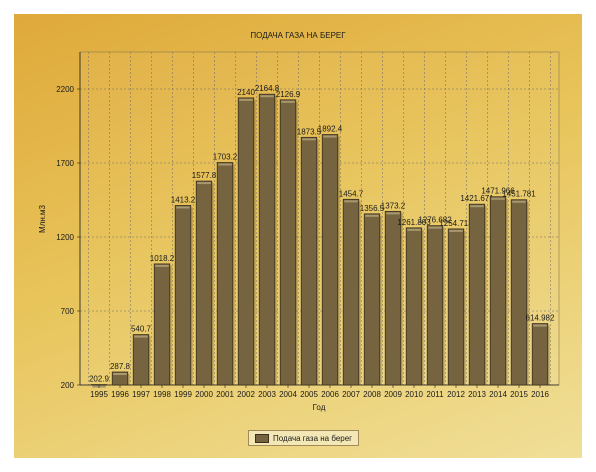 This screenshot has width=596, height=472. I want to click on x-tick-label: 2015, so click(519, 394).